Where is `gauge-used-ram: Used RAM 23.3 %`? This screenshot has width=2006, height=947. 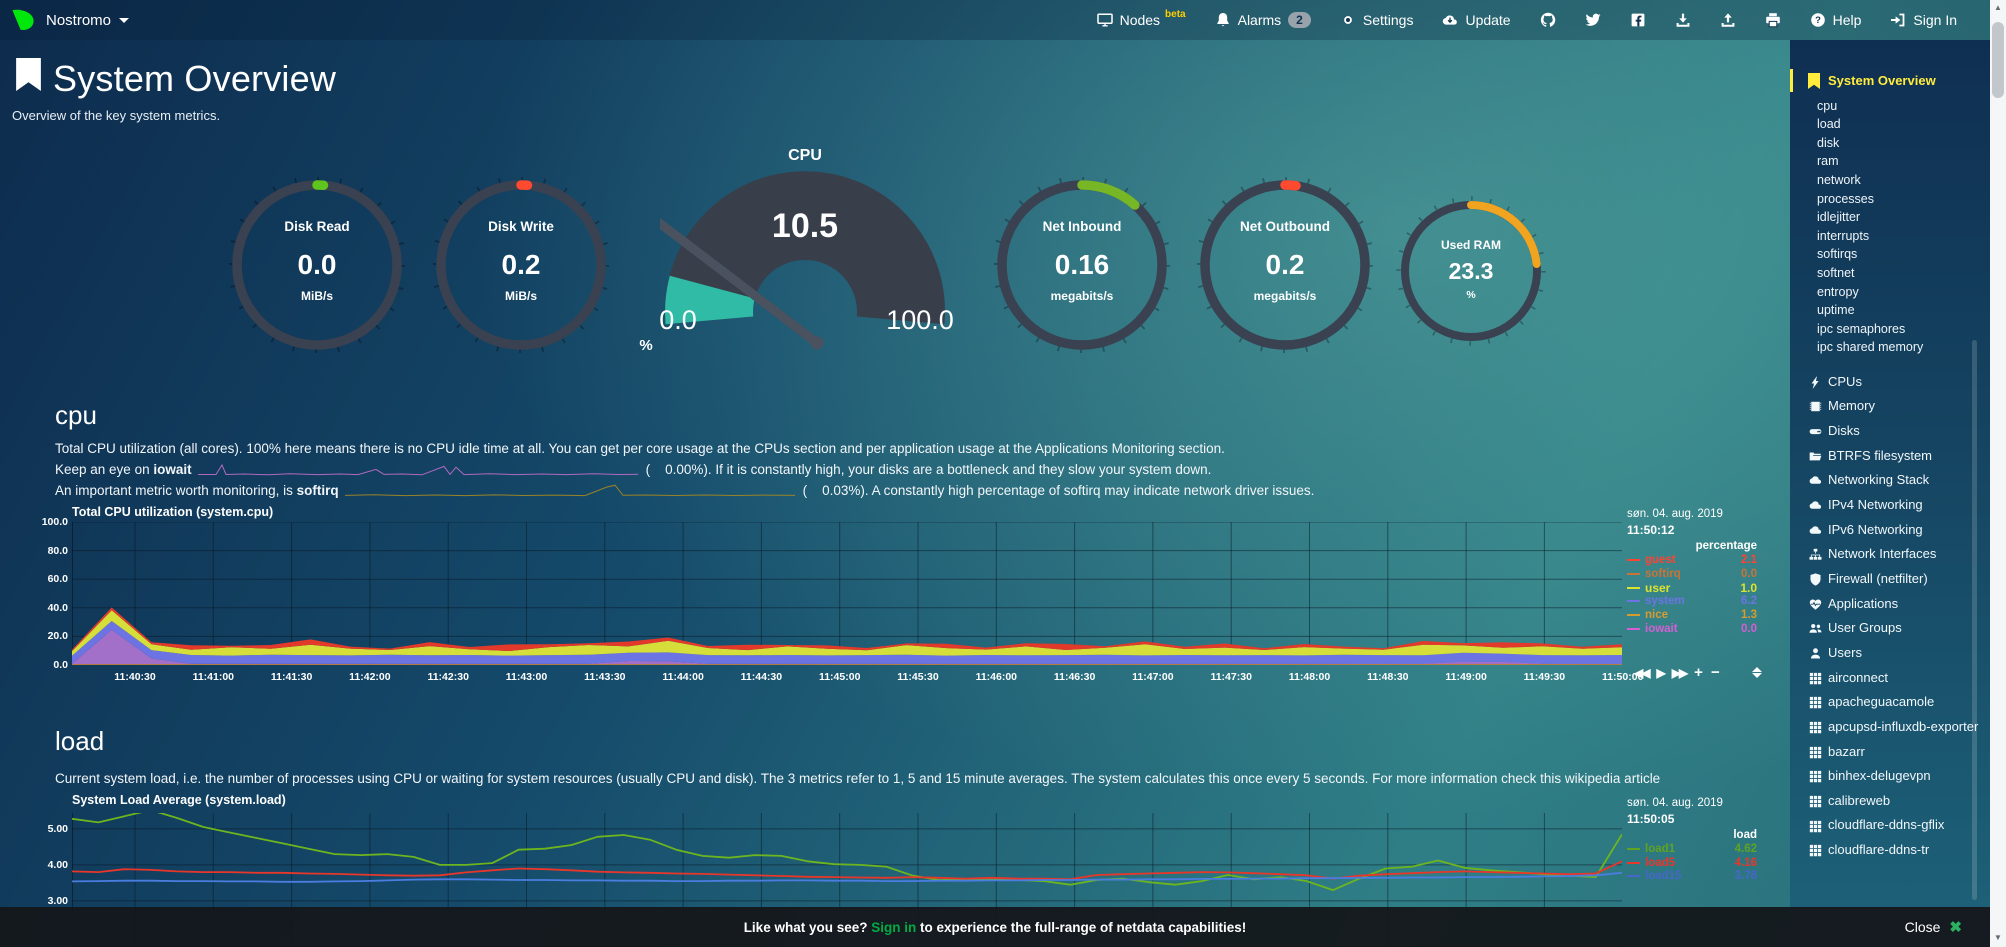 gauge-used-ram: Used RAM 23.3 % is located at coordinates (1471, 271).